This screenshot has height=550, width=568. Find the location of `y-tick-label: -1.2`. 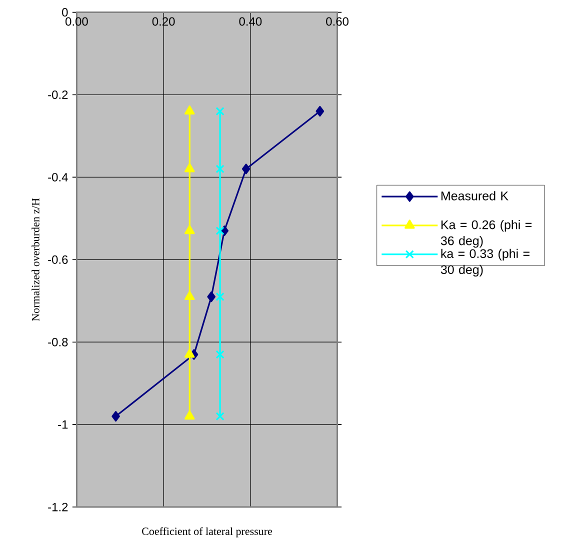

y-tick-label: -1.2 is located at coordinates (58, 507).